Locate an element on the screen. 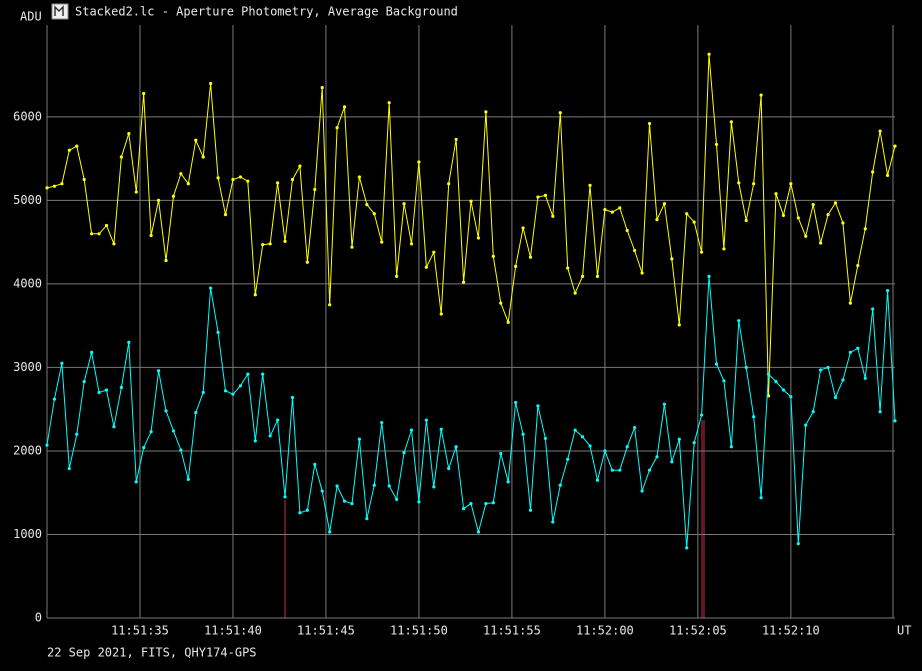 The image size is (922, 671). y-tick-label: 5000 is located at coordinates (27, 200).